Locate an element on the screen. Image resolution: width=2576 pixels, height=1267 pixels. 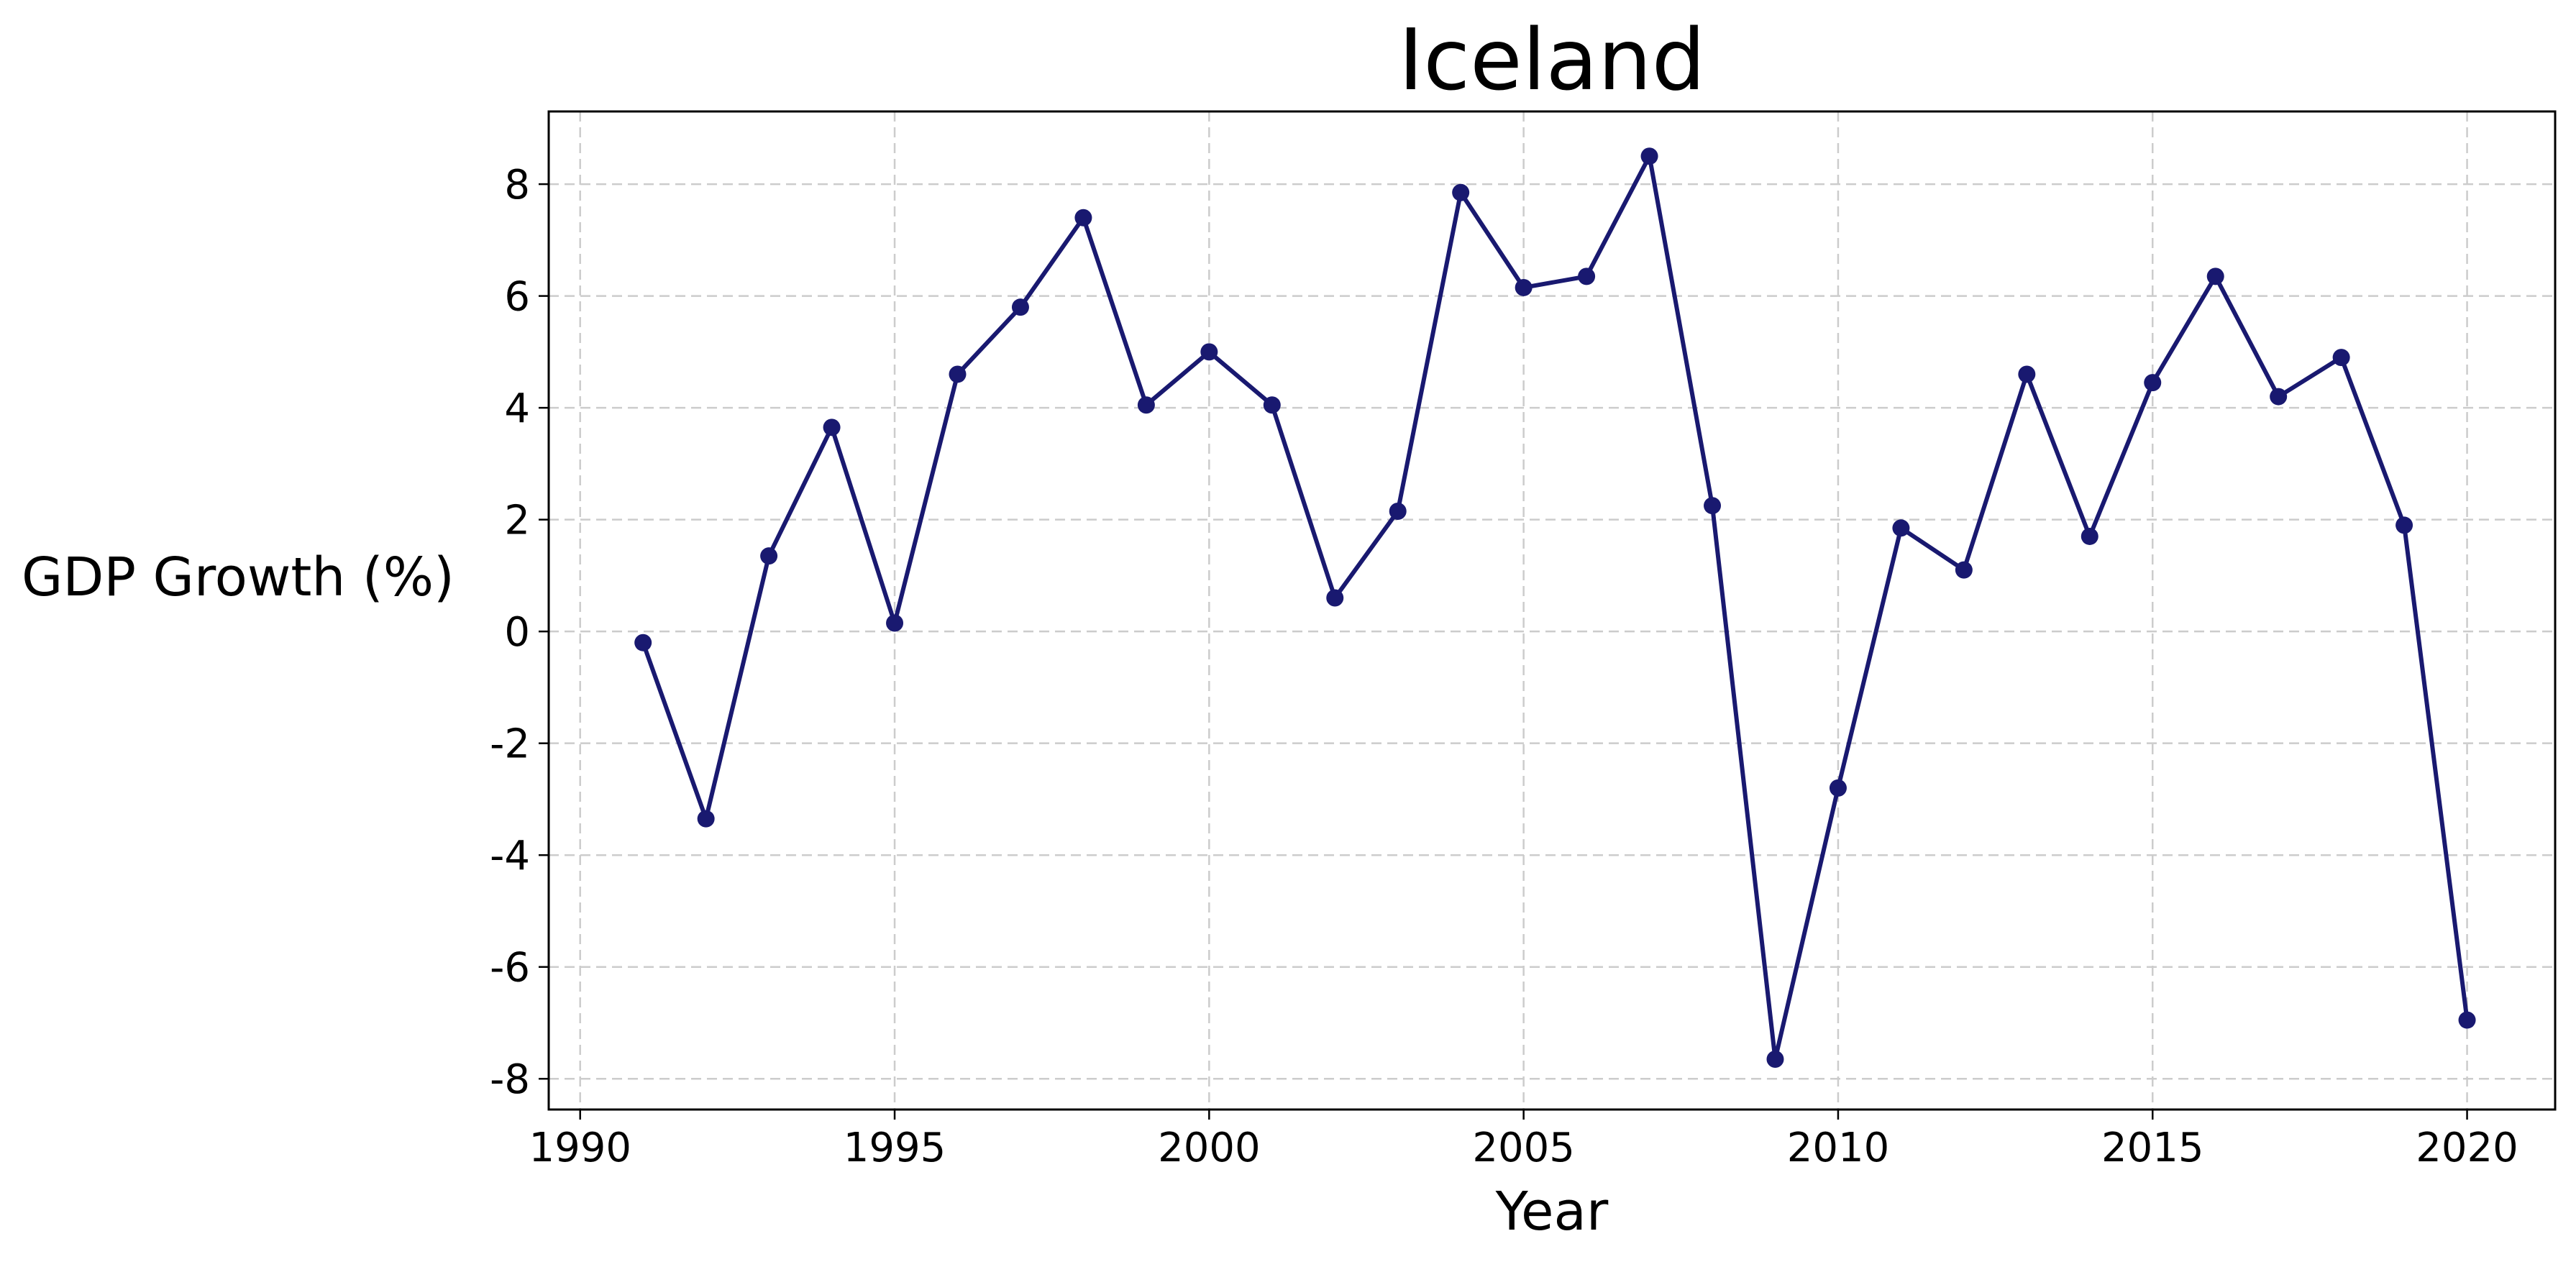
y-tick-label: -2 is located at coordinates (510, 744).